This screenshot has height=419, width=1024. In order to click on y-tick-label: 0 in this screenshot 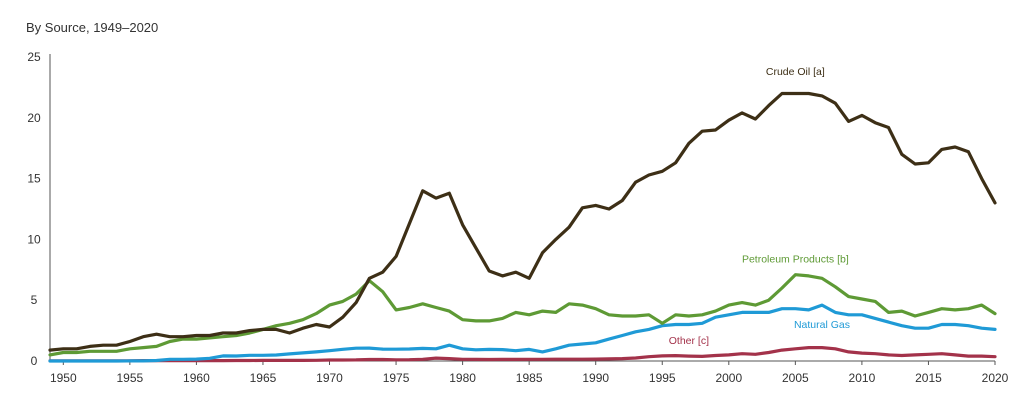, I will do `click(34, 361)`.